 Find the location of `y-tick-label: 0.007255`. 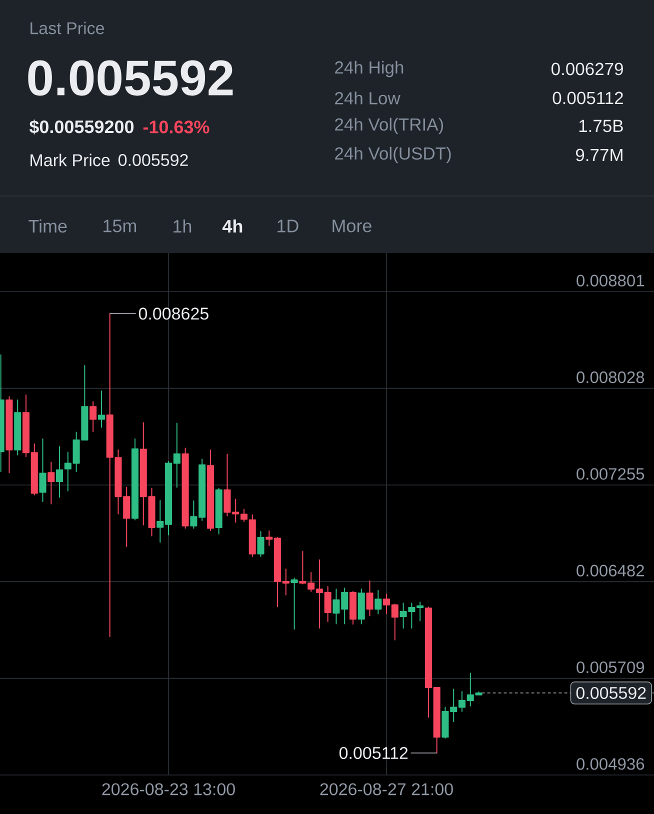

y-tick-label: 0.007255 is located at coordinates (610, 474).